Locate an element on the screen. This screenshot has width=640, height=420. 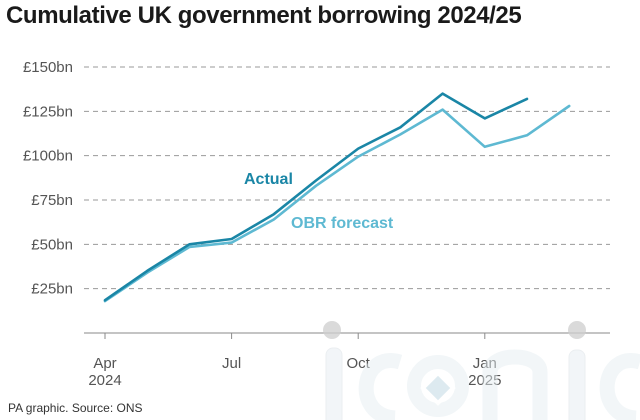
y-tick-label: £25bn is located at coordinates (52, 289).